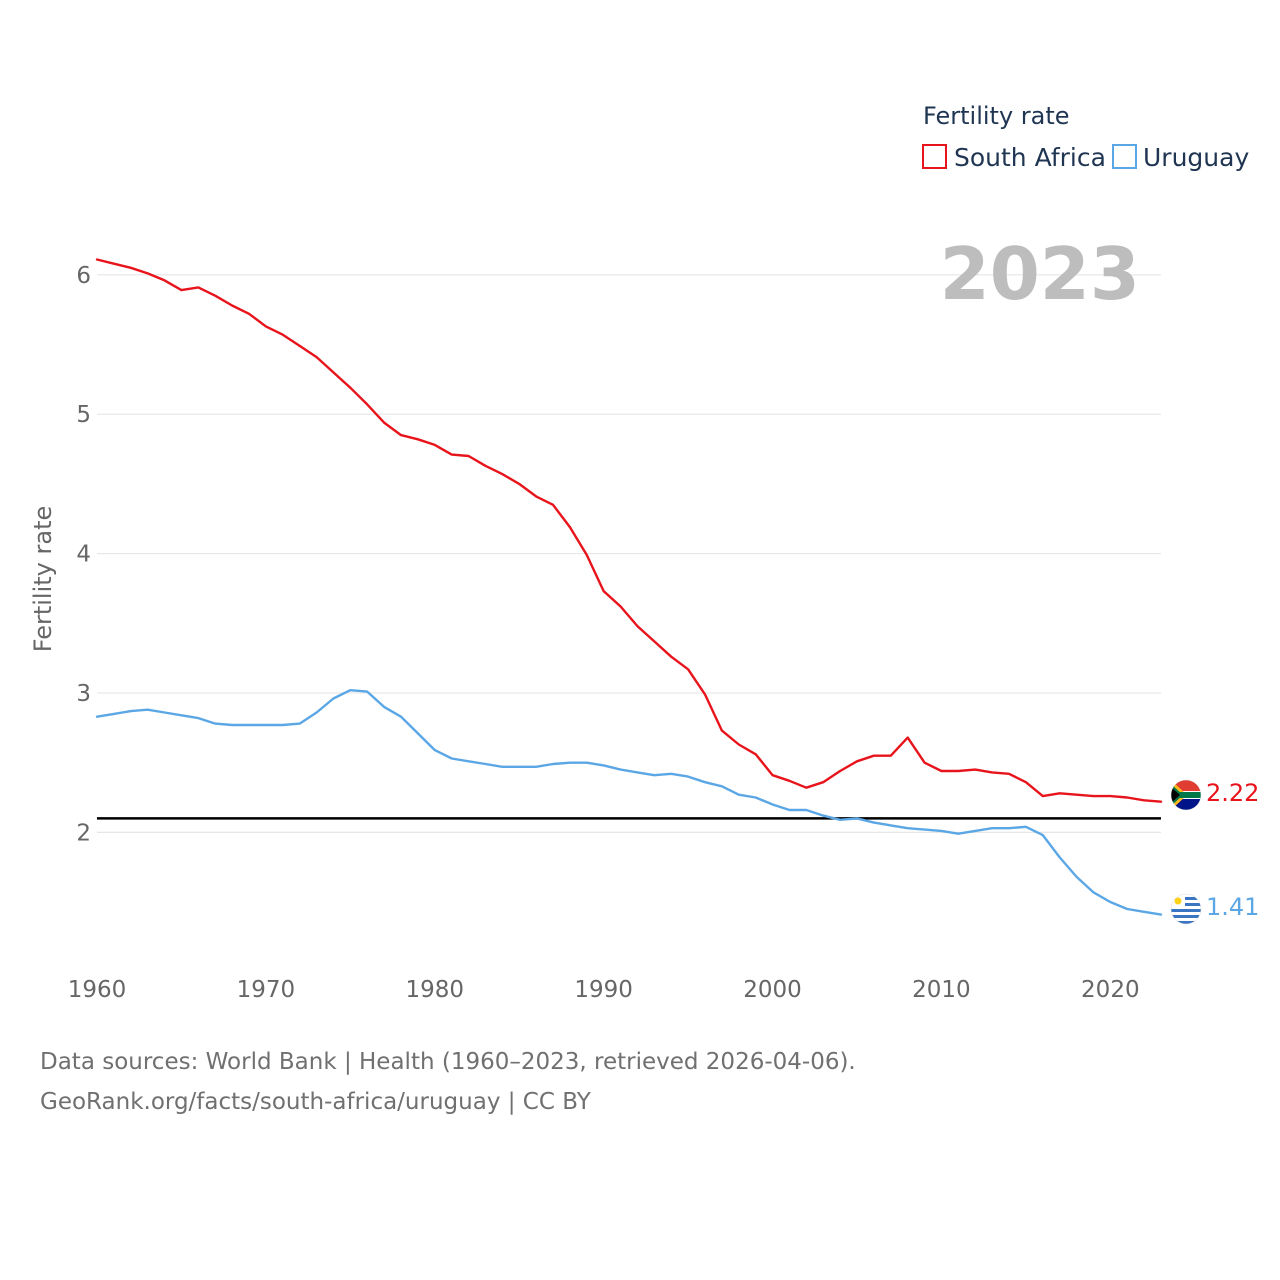 This screenshot has height=1280, width=1280. I want to click on y-tick-label: 3, so click(83, 694).